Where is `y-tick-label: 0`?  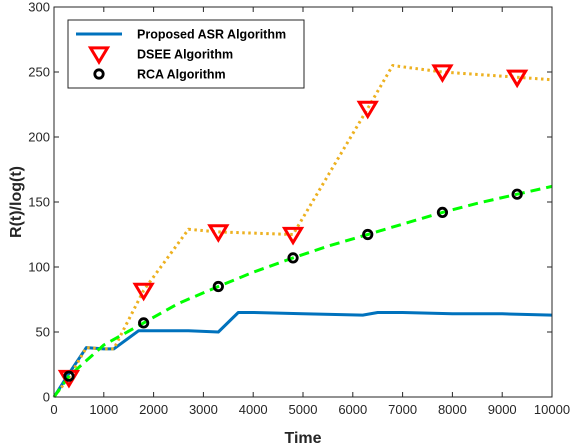 y-tick-label: 0 is located at coordinates (46, 397).